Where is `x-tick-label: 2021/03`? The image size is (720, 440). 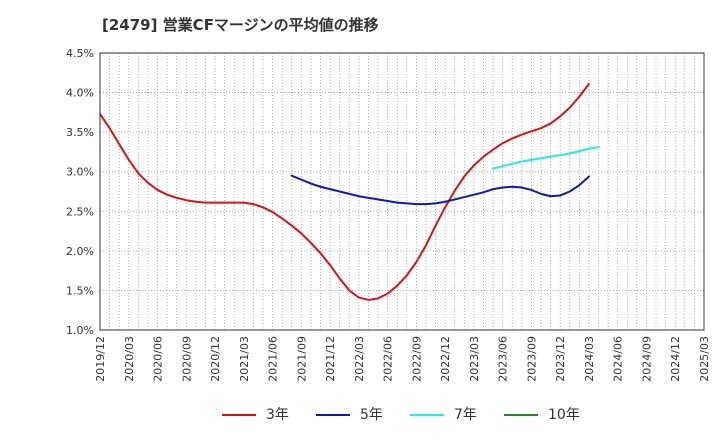
x-tick-label: 2021/03 is located at coordinates (244, 359).